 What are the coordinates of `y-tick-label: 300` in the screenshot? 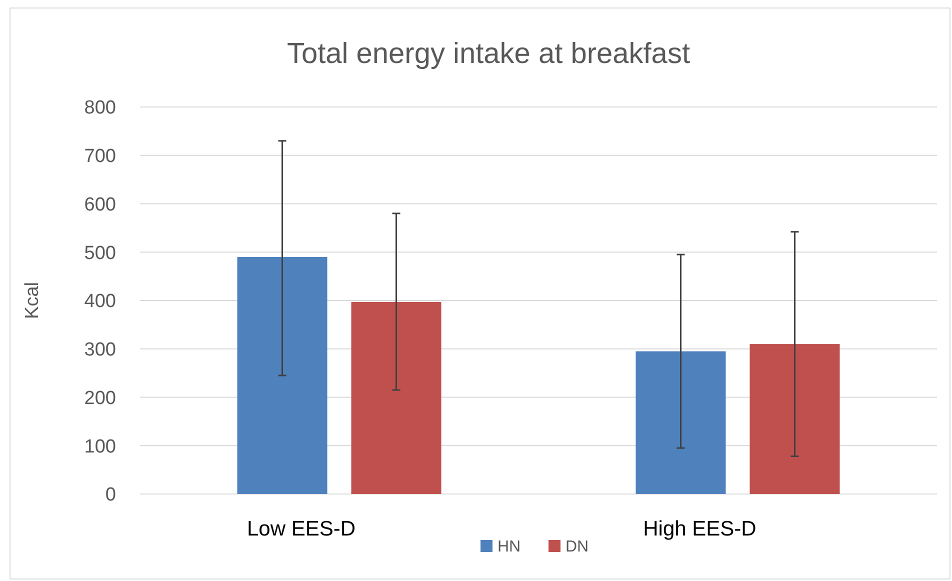 It's located at (100, 350).